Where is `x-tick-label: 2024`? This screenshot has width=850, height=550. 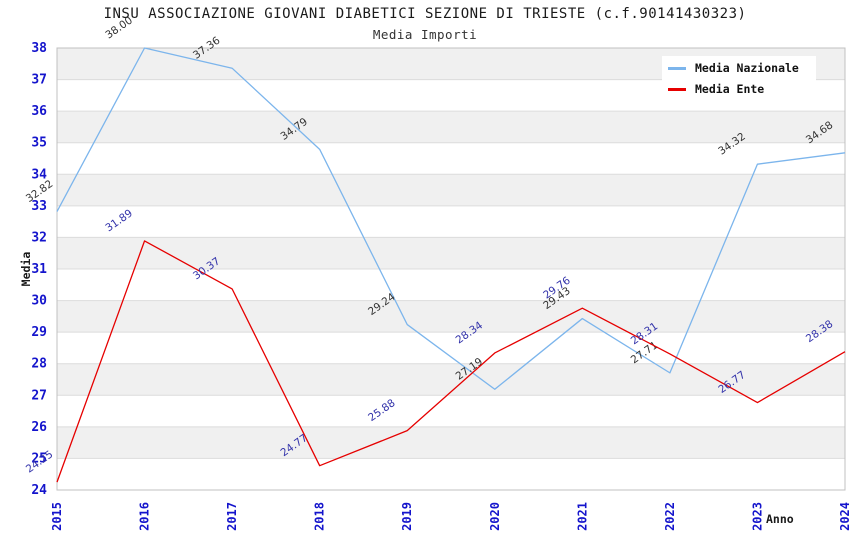
x-tick-label: 2024 is located at coordinates (844, 516).